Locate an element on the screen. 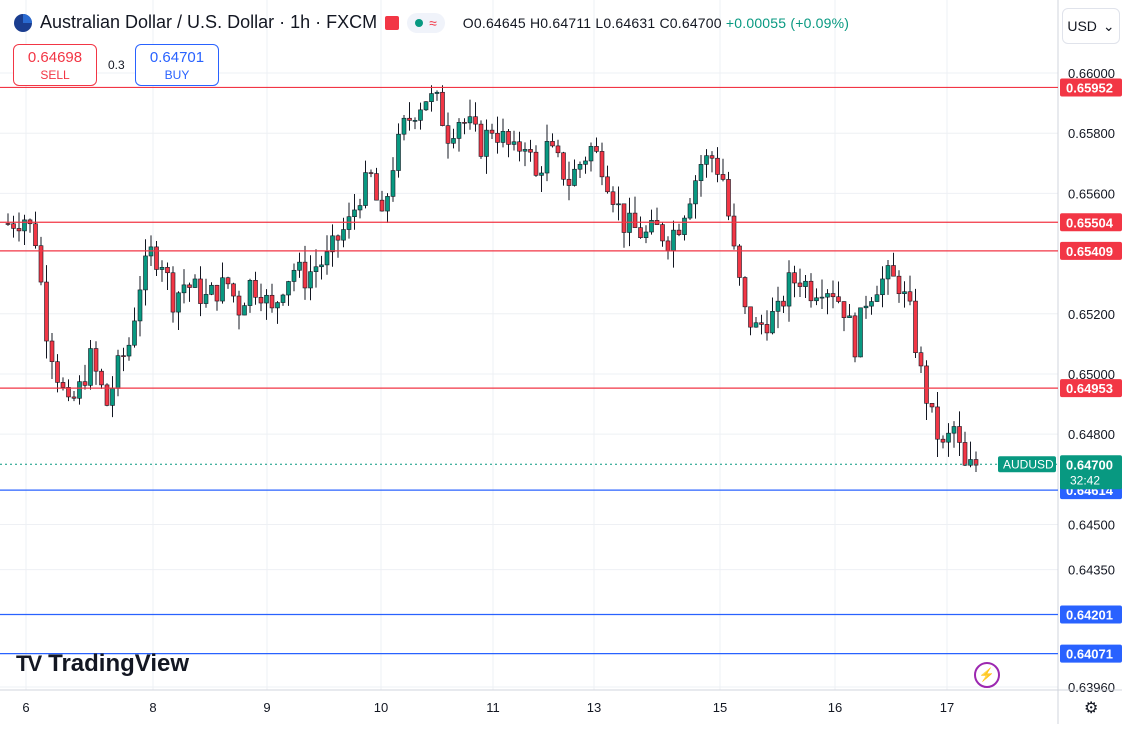 The width and height of the screenshot is (1122, 729). level-label: 0.65952 is located at coordinates (1089, 87).